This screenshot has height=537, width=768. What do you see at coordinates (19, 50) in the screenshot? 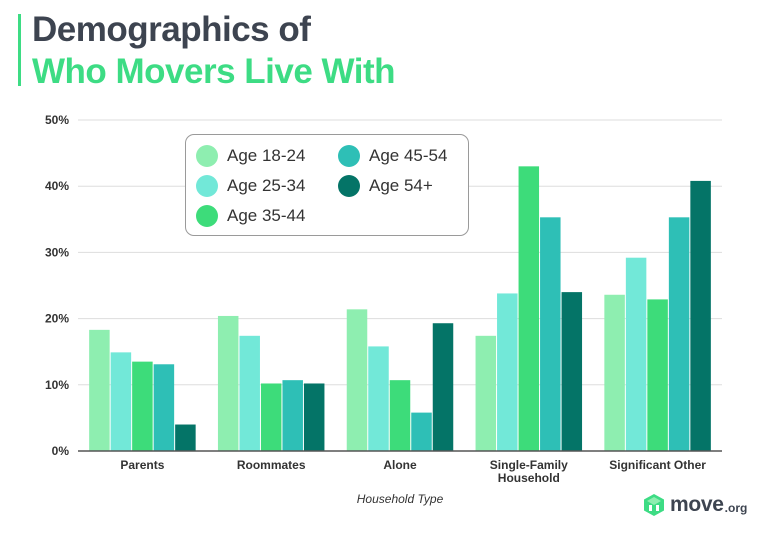
I see `title-accent-bar` at bounding box center [19, 50].